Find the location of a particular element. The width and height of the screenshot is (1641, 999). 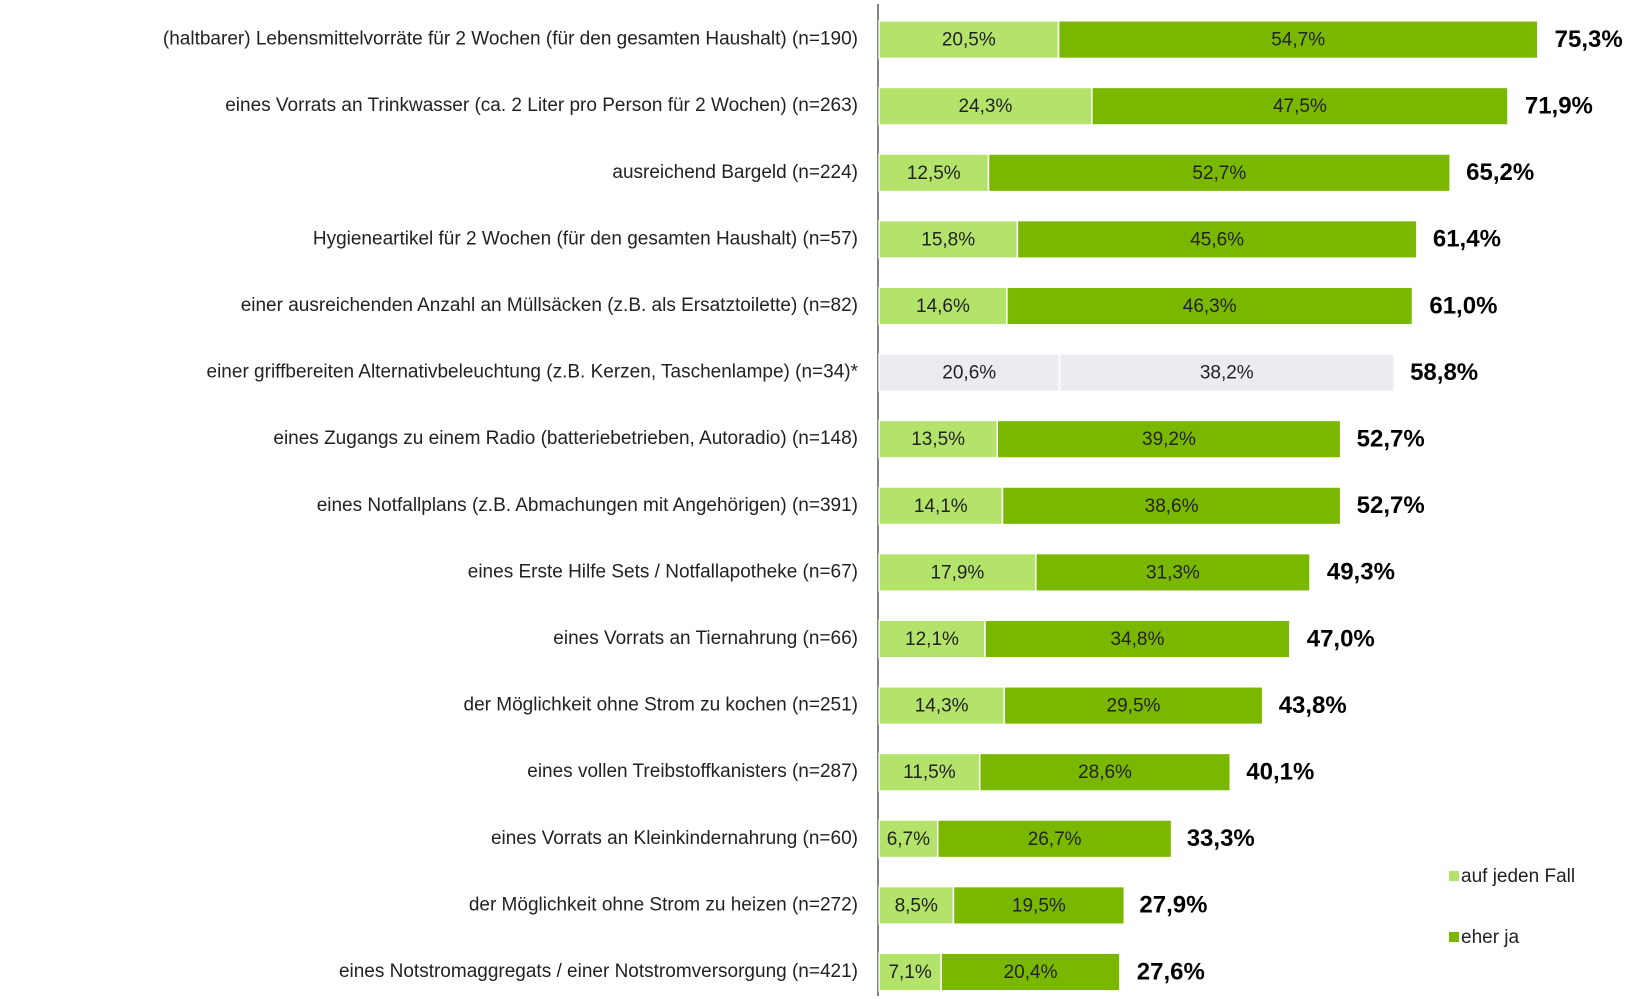

value-label: 14,6% is located at coordinates (943, 306).